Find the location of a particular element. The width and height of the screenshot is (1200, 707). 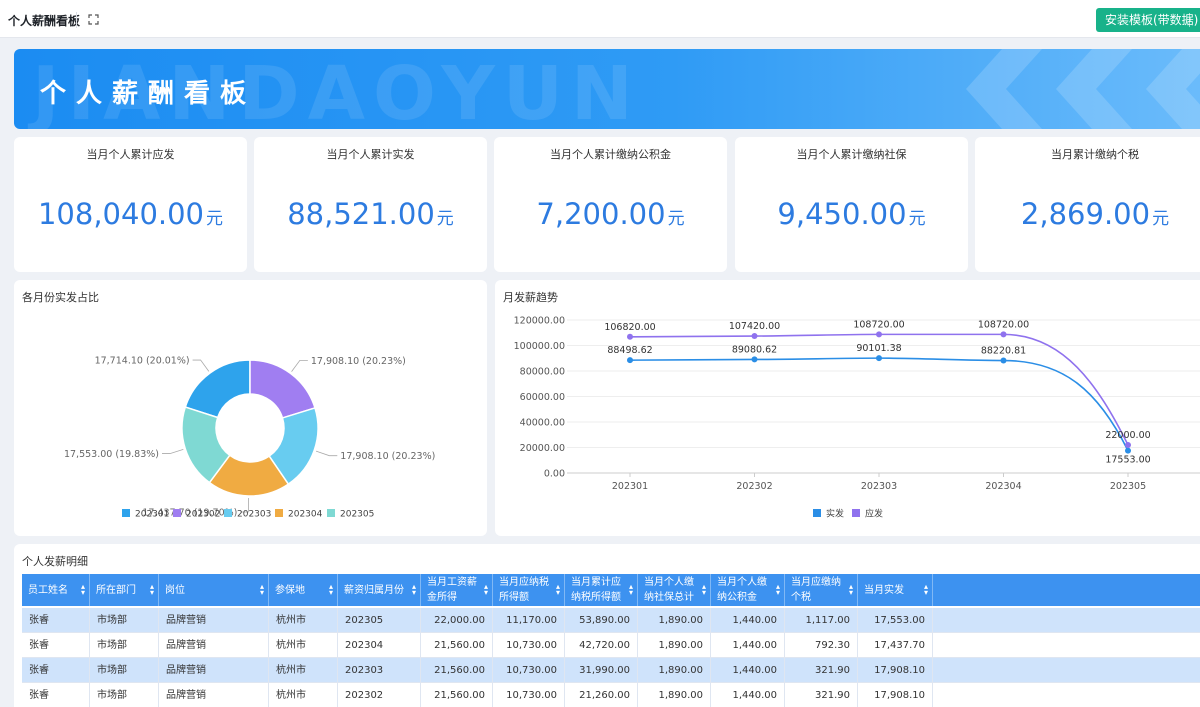

donut-slice is located at coordinates (217, 389).